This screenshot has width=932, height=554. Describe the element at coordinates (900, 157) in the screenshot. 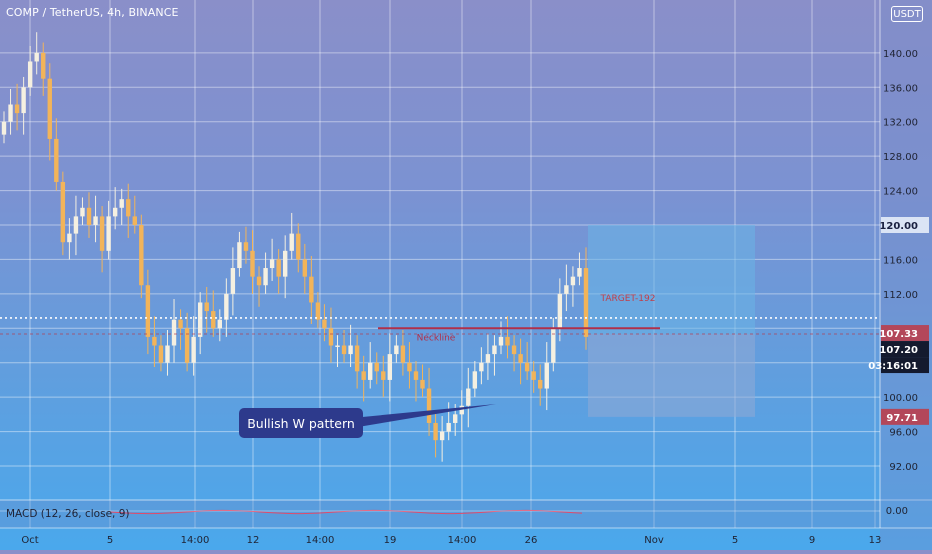

I see `y-tick-label: 128.00` at that location.